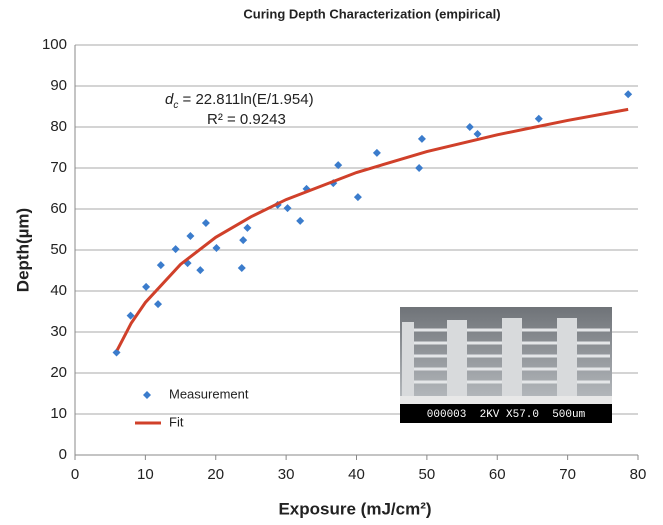 Image resolution: width=663 pixels, height=525 pixels. What do you see at coordinates (286, 474) in the screenshot?
I see `x-tick-label: 30` at bounding box center [286, 474].